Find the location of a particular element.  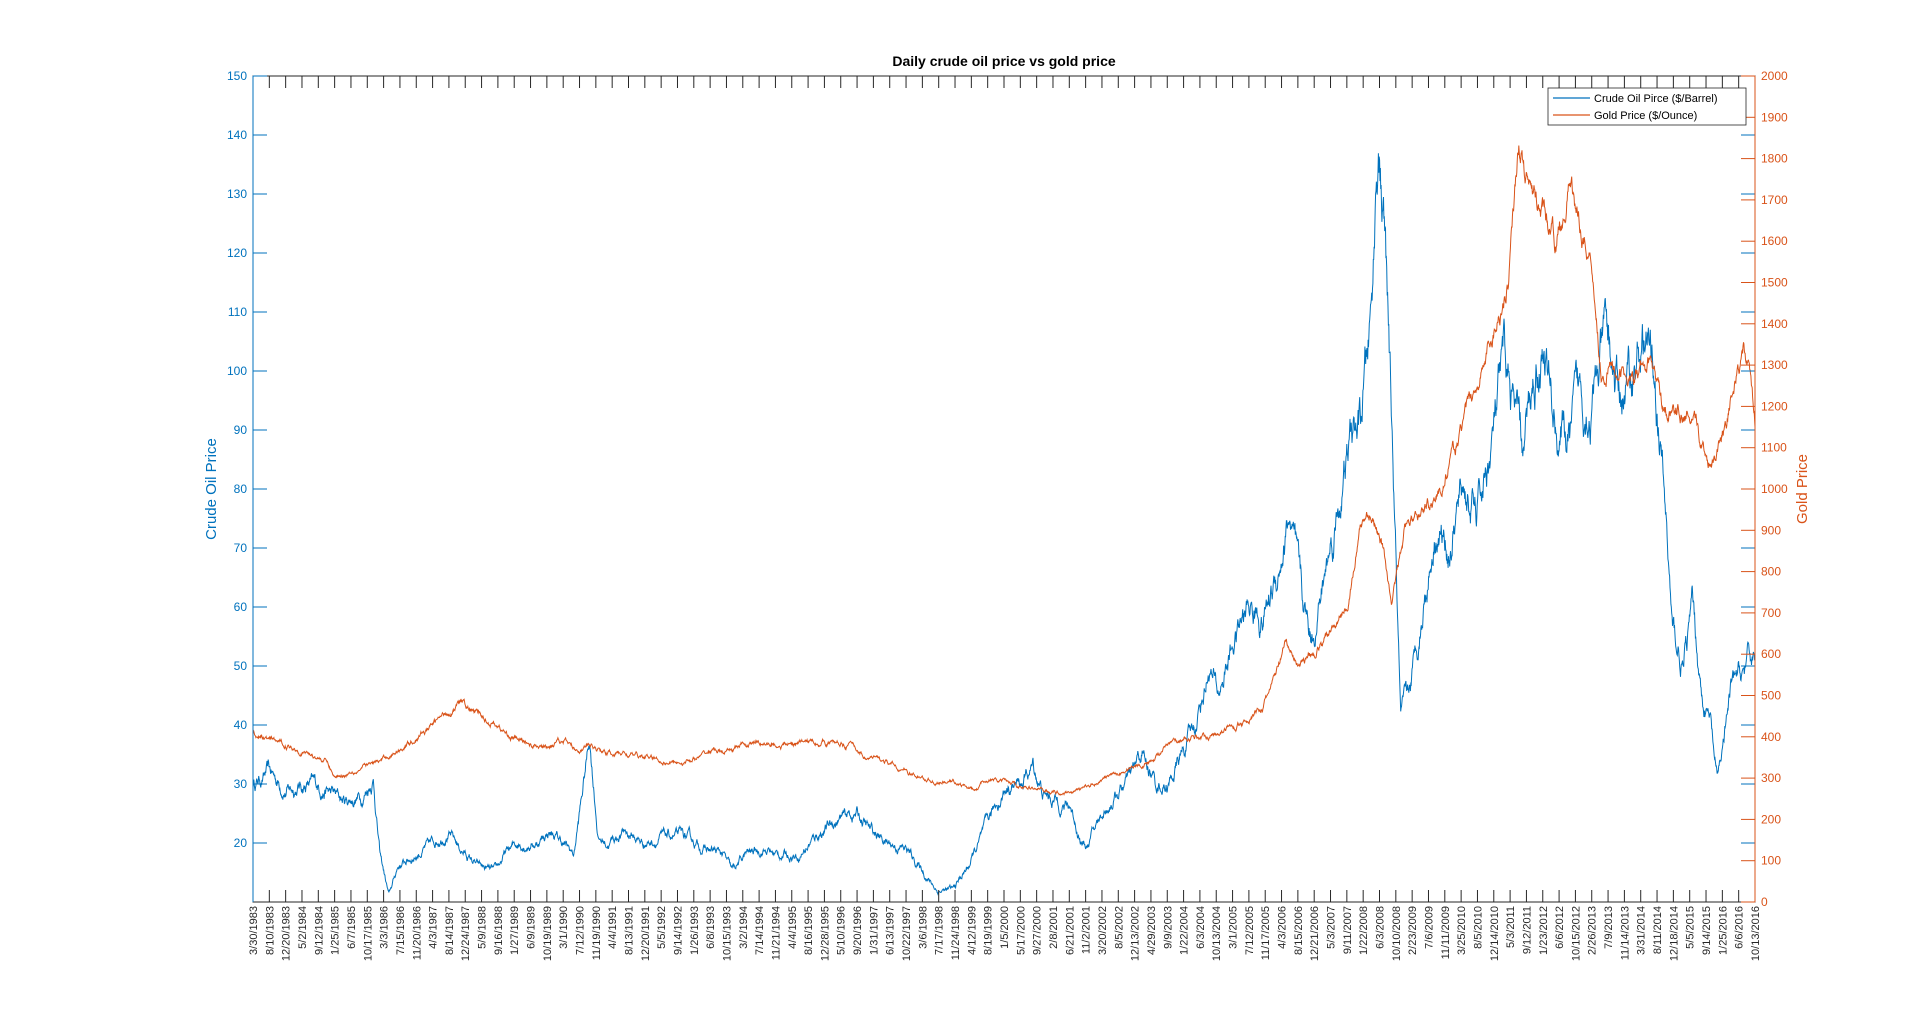

x-tick-label: 6/8/1993 is located at coordinates (711, 927).